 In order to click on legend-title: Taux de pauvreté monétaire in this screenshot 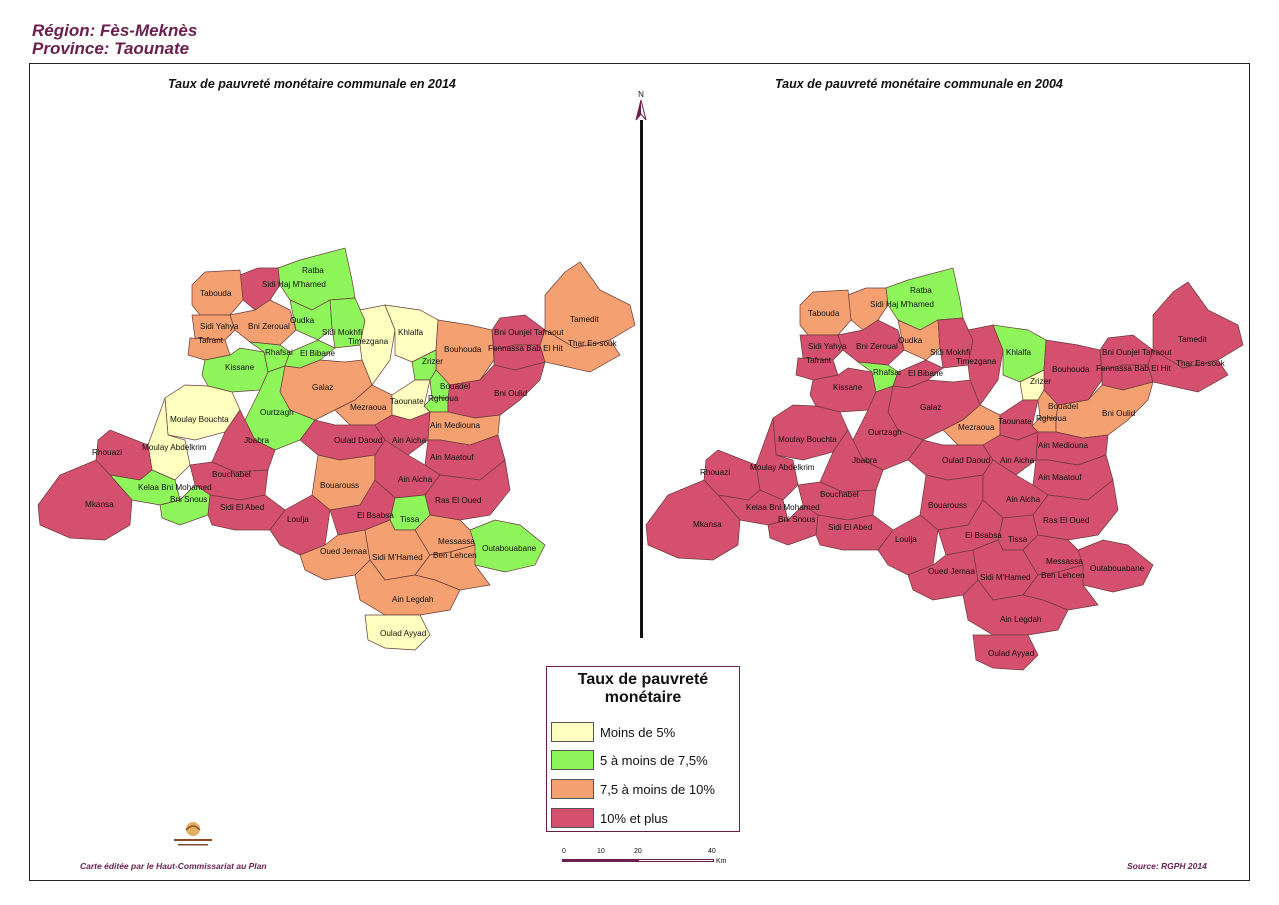, I will do `click(643, 689)`.